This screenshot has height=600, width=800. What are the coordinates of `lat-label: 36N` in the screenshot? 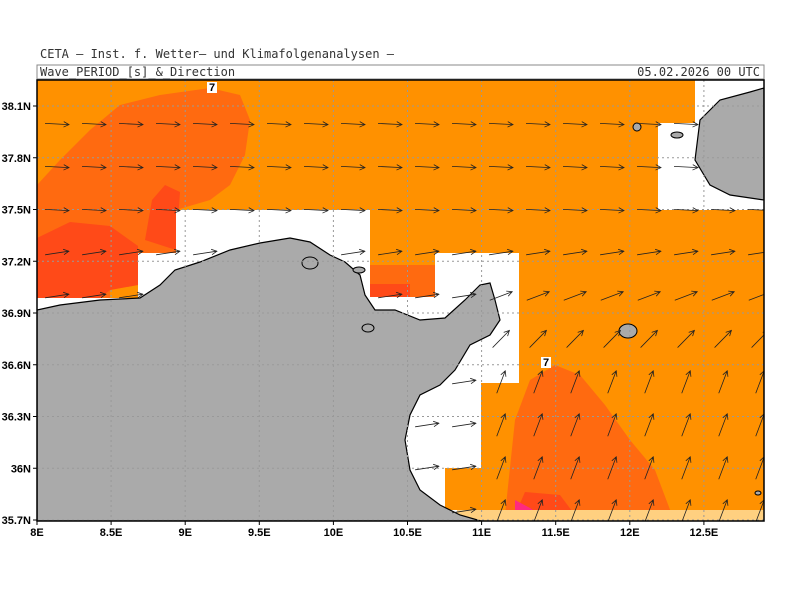 It's located at (21, 469).